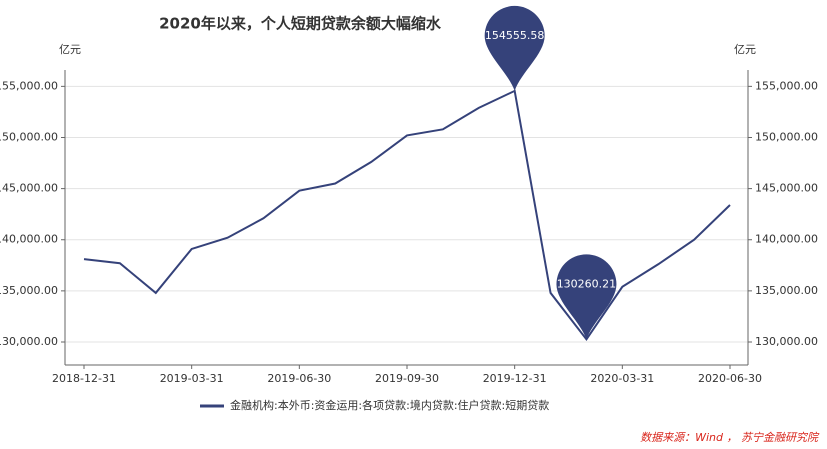 This screenshot has height=449, width=827. I want to click on y-tick-label: 150,000.00, so click(29, 136).